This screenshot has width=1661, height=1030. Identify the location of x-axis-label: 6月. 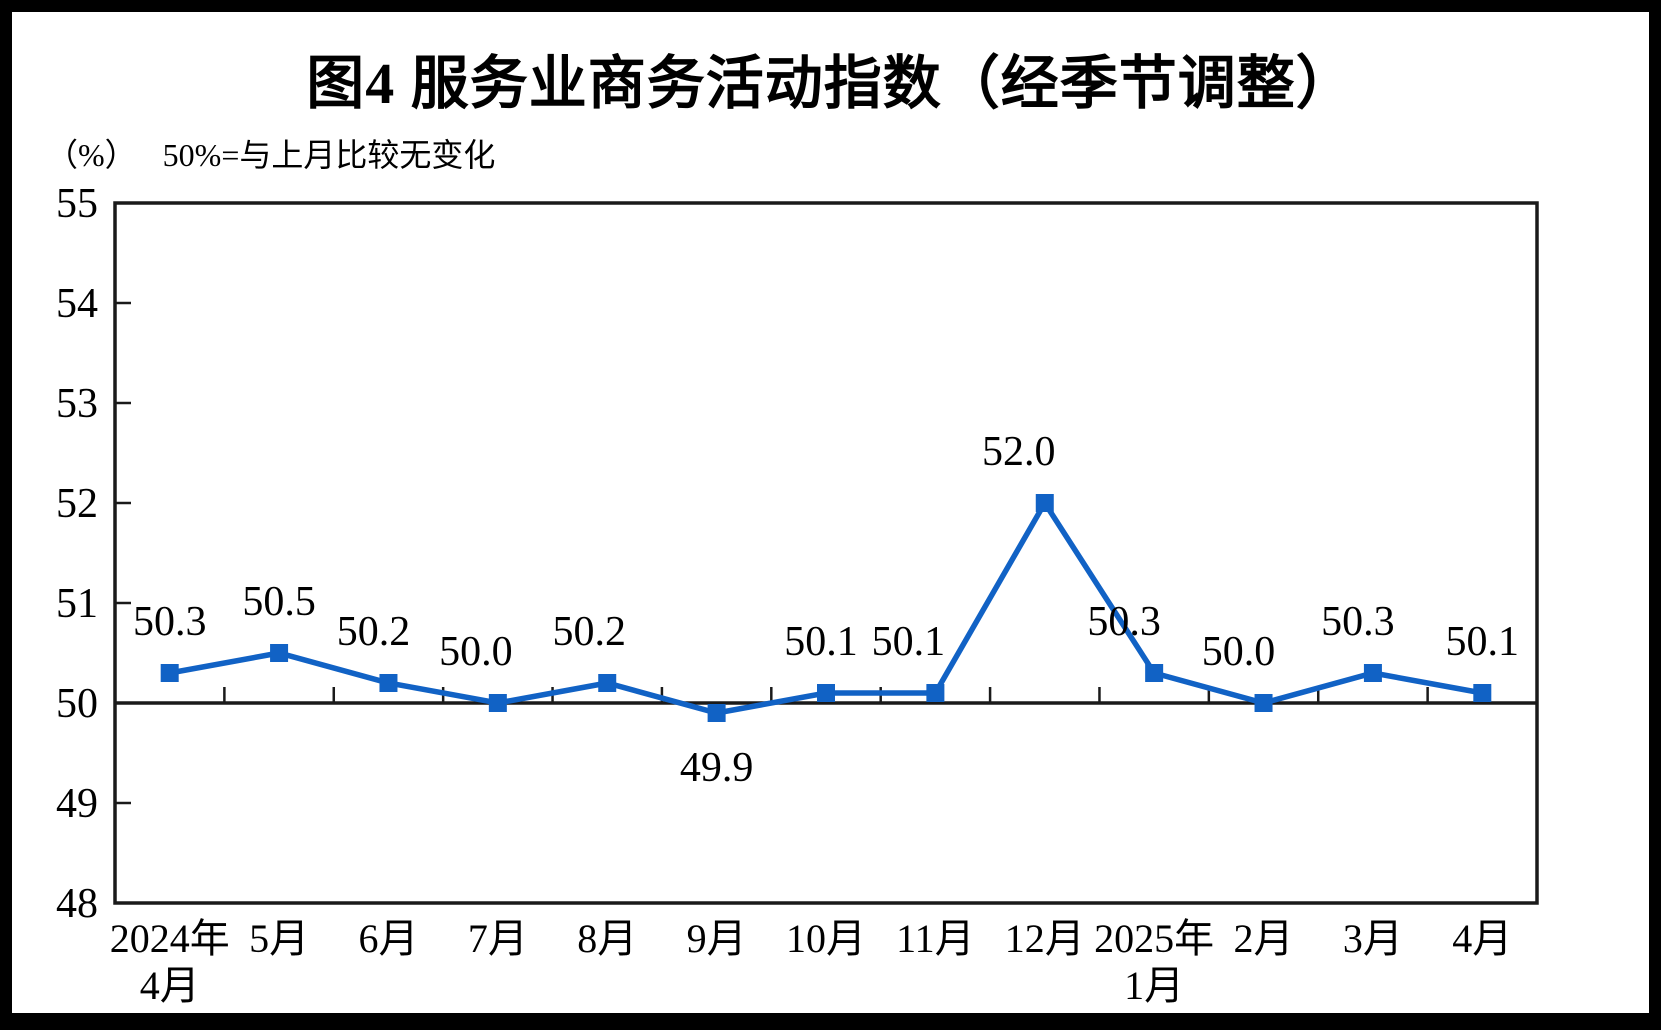
(388, 938).